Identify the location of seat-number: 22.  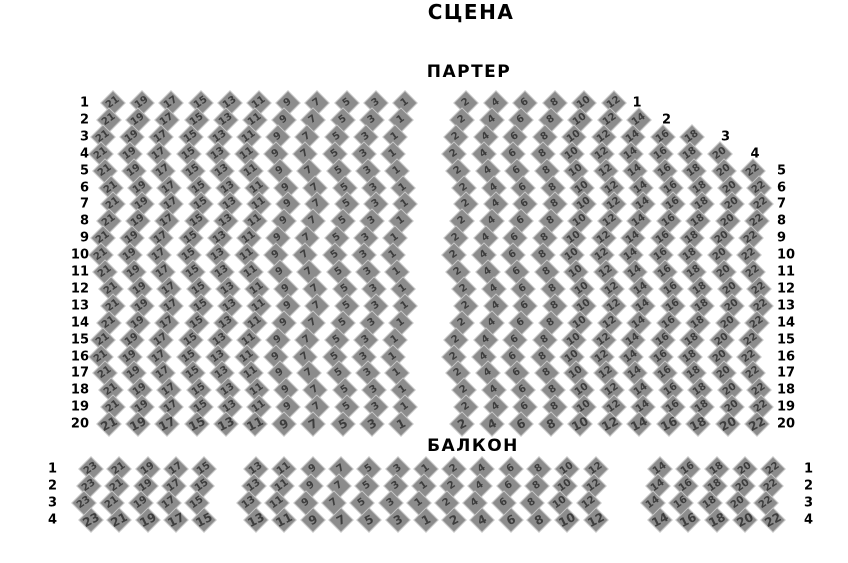
(757, 424).